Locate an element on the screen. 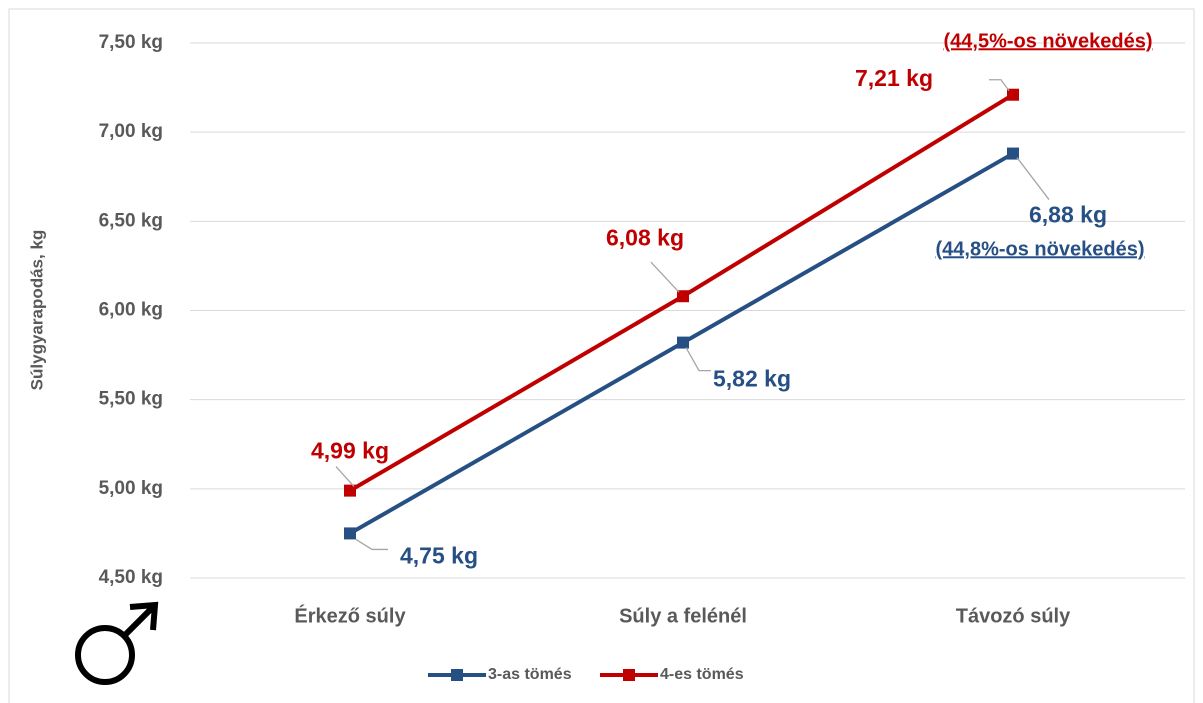 The height and width of the screenshot is (703, 1203). y-tick-label: 6,00 kg is located at coordinates (131, 310).